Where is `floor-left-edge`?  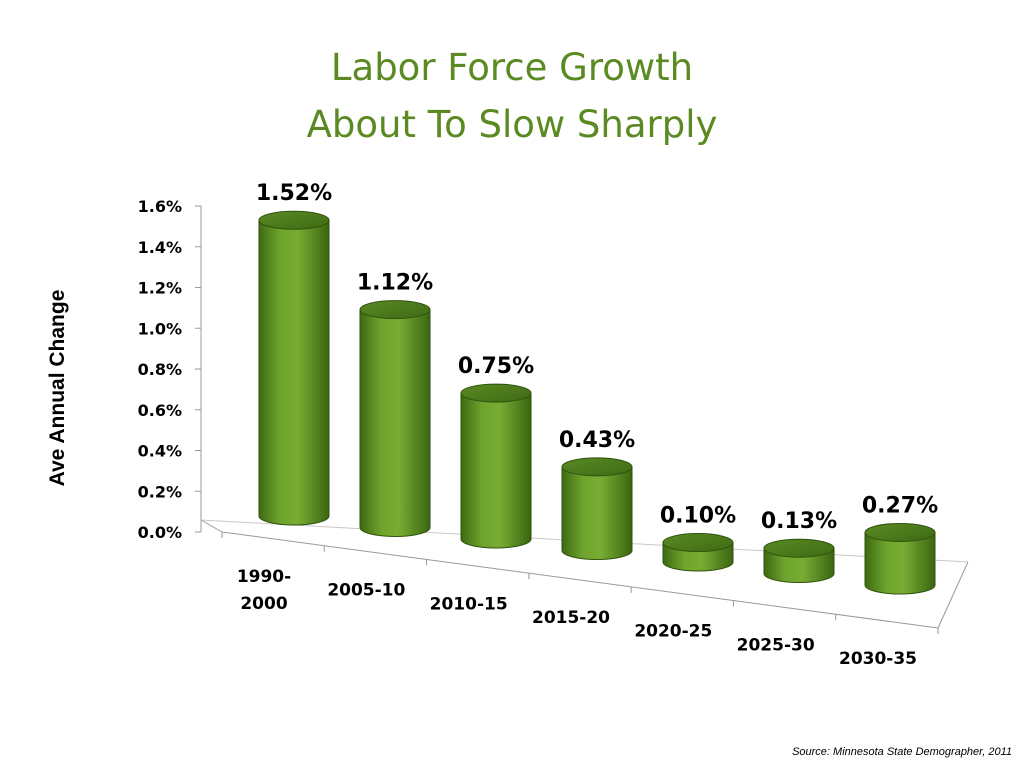 floor-left-edge is located at coordinates (211, 526).